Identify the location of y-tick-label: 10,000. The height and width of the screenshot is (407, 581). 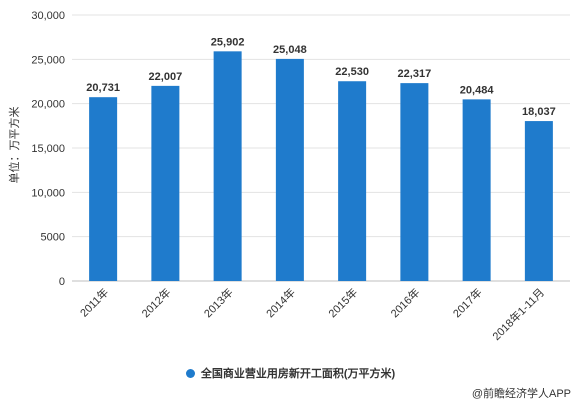
(48, 193).